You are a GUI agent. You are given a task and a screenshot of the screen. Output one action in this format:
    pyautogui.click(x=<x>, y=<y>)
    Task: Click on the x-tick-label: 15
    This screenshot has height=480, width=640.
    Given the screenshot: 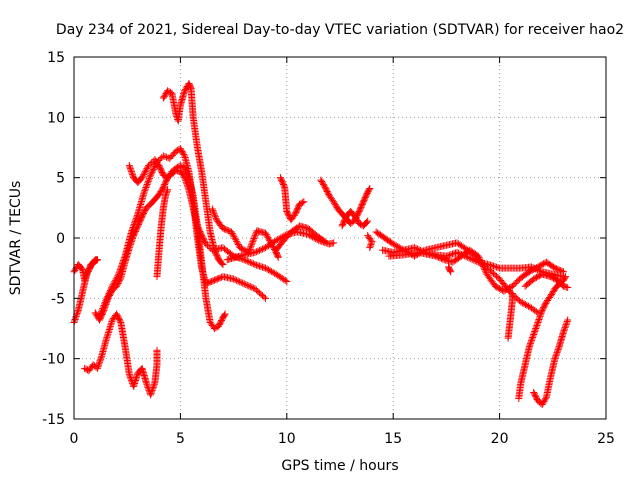 What is the action you would take?
    pyautogui.click(x=393, y=439)
    